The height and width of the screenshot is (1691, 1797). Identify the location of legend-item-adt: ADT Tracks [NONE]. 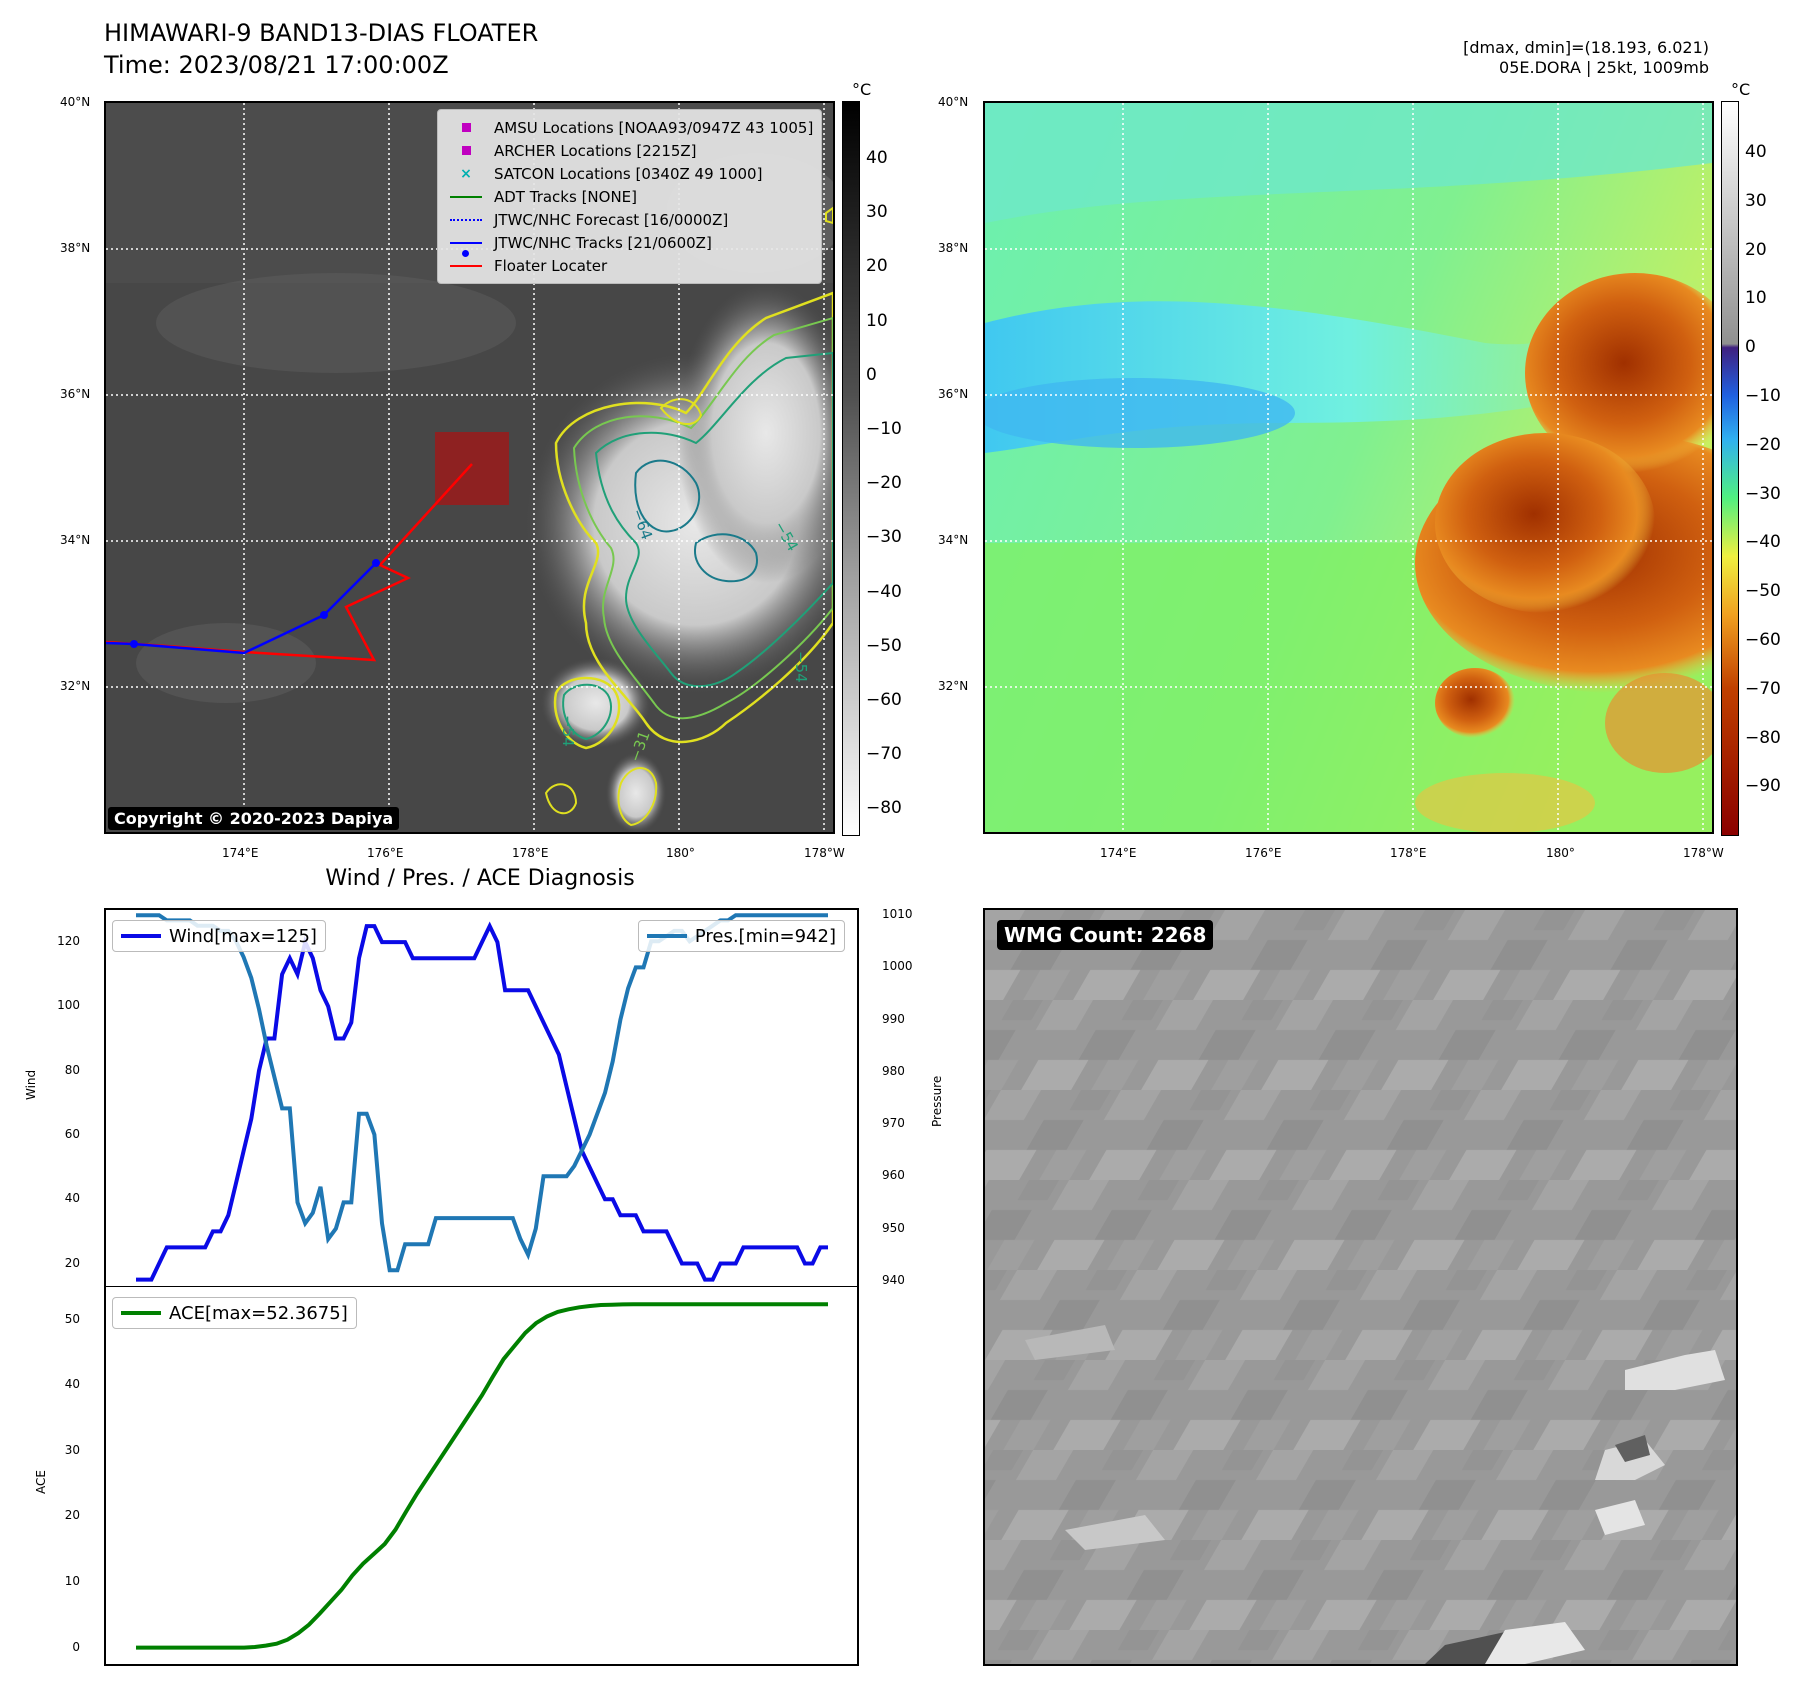
(629, 196).